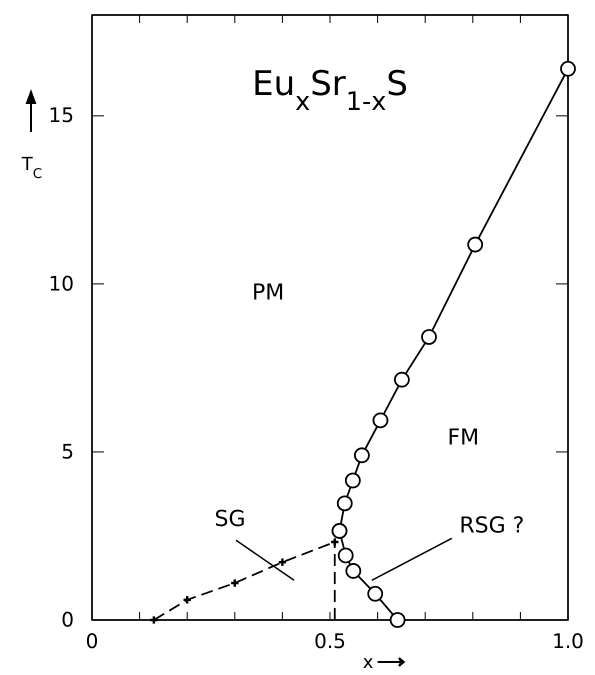  I want to click on text: Eu$_{x}$Sr$_{1-x}$S, so click(330, 90).